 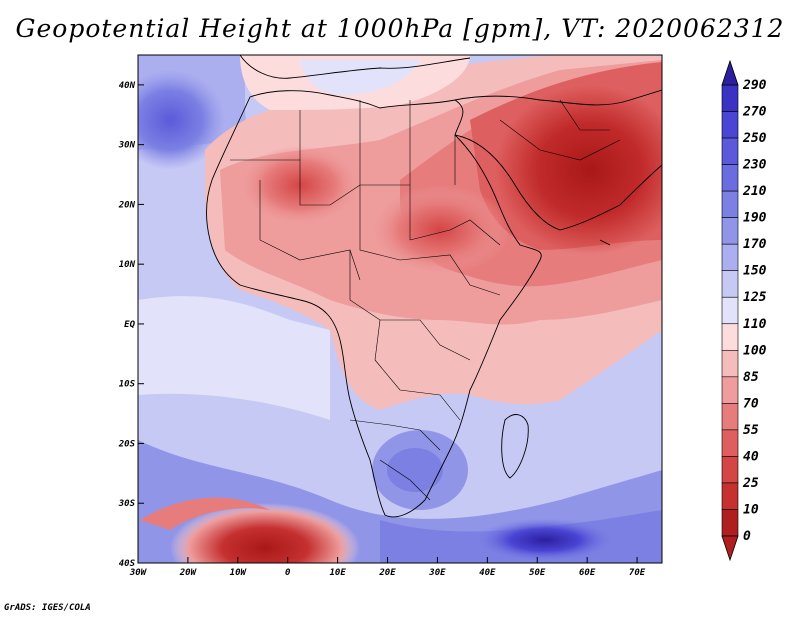 I want to click on colorbar-label: 170, so click(x=755, y=244).